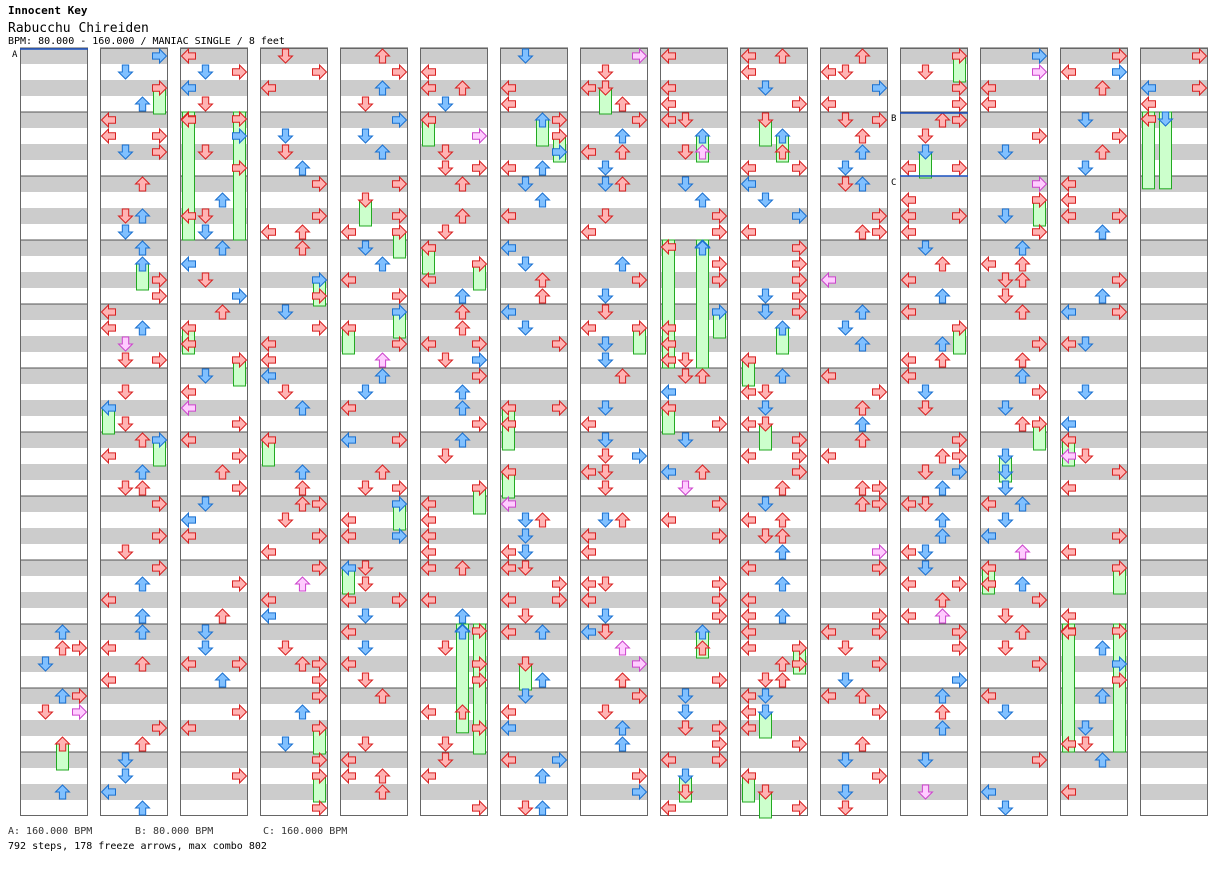 The image size is (1232, 876). What do you see at coordinates (702, 304) in the screenshot?
I see `freeze-body` at bounding box center [702, 304].